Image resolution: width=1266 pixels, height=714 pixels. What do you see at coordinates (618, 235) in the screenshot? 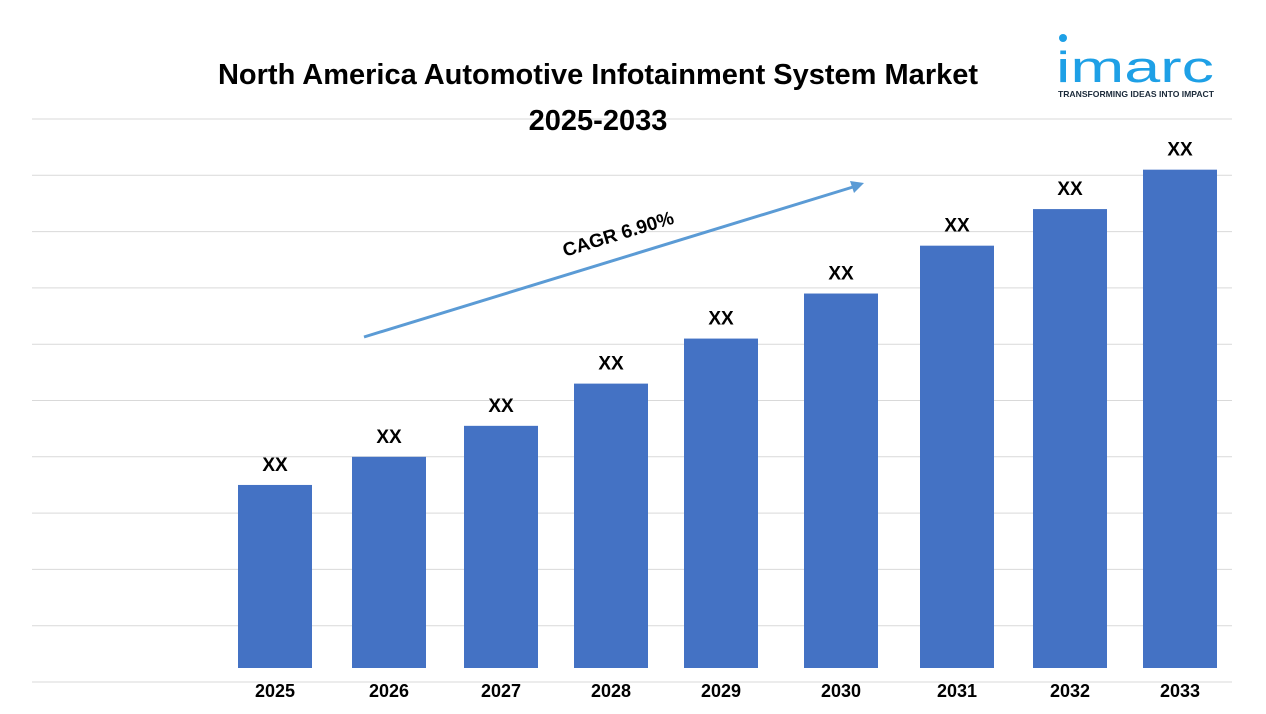
I see `cagr-label: CAGR 6.90%` at bounding box center [618, 235].